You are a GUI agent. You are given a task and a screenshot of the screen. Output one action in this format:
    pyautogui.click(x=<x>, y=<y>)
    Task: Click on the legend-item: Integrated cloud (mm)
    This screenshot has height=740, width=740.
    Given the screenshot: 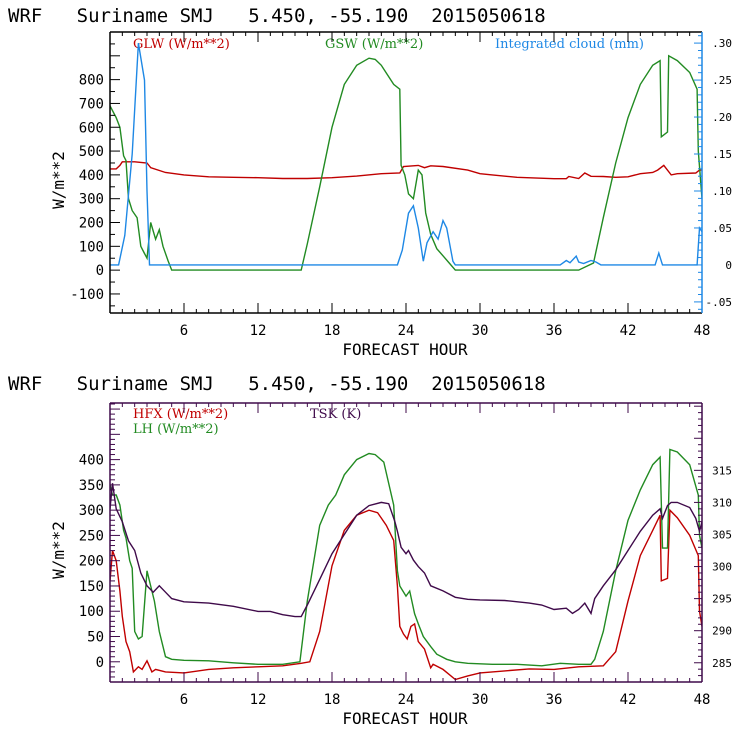 What is the action you would take?
    pyautogui.click(x=569, y=44)
    